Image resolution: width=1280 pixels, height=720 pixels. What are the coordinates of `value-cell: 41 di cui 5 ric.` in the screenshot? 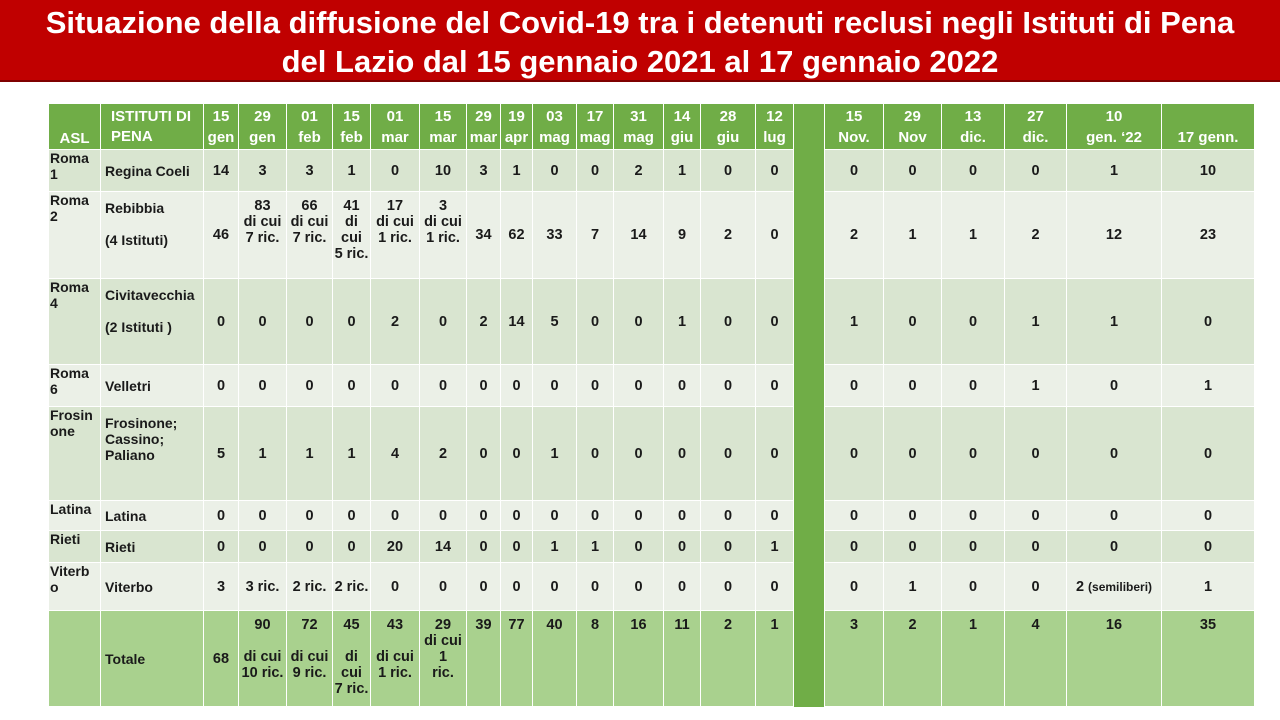 It's located at (351, 235).